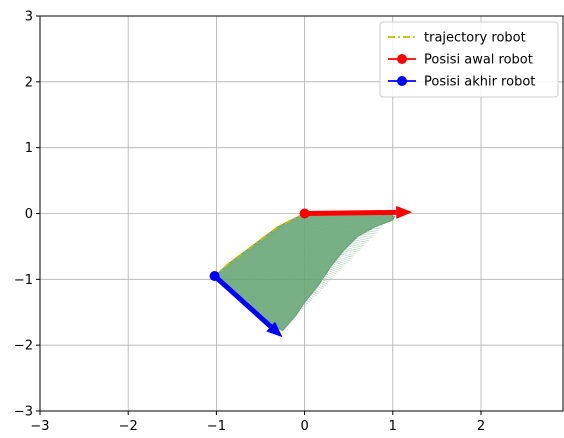 The height and width of the screenshot is (438, 564). Describe the element at coordinates (404, 212) in the screenshot. I see `start-arrow-head` at that location.